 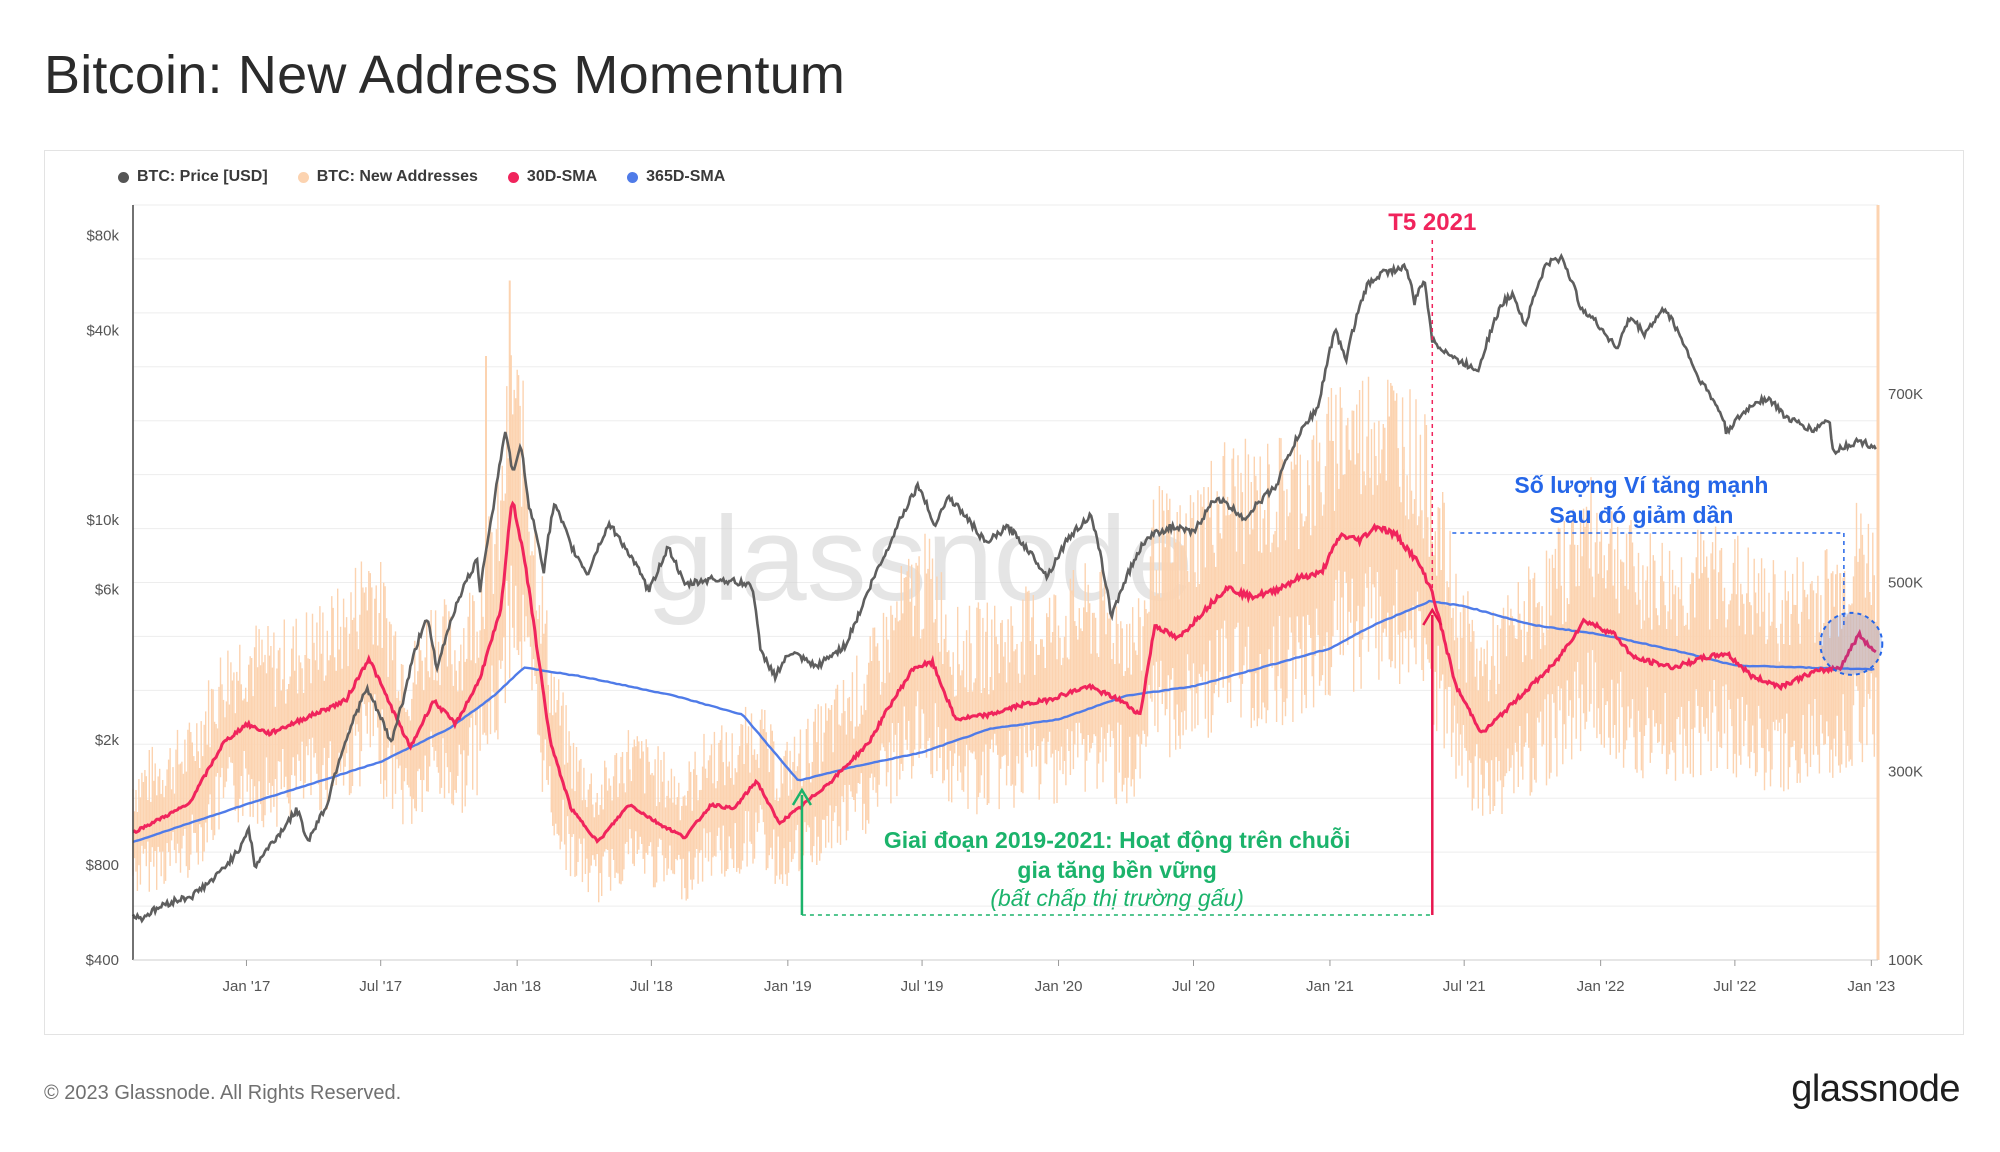 I want to click on y-right-tick-label: 300K, so click(x=1905, y=771).